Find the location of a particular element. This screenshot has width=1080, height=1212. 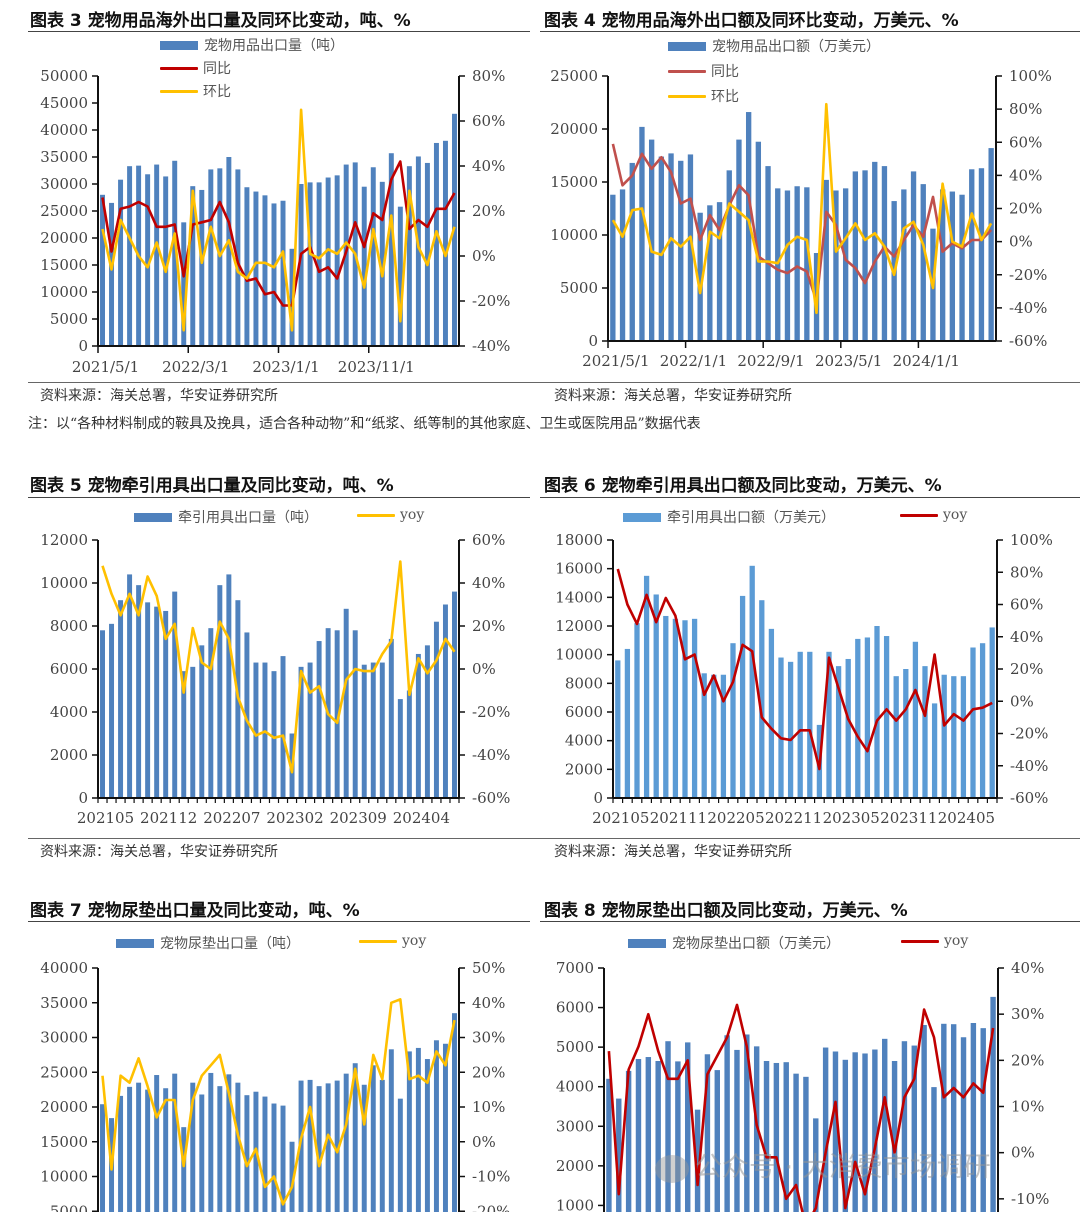

x-tick-label: 2022/3/1 is located at coordinates (195, 367).